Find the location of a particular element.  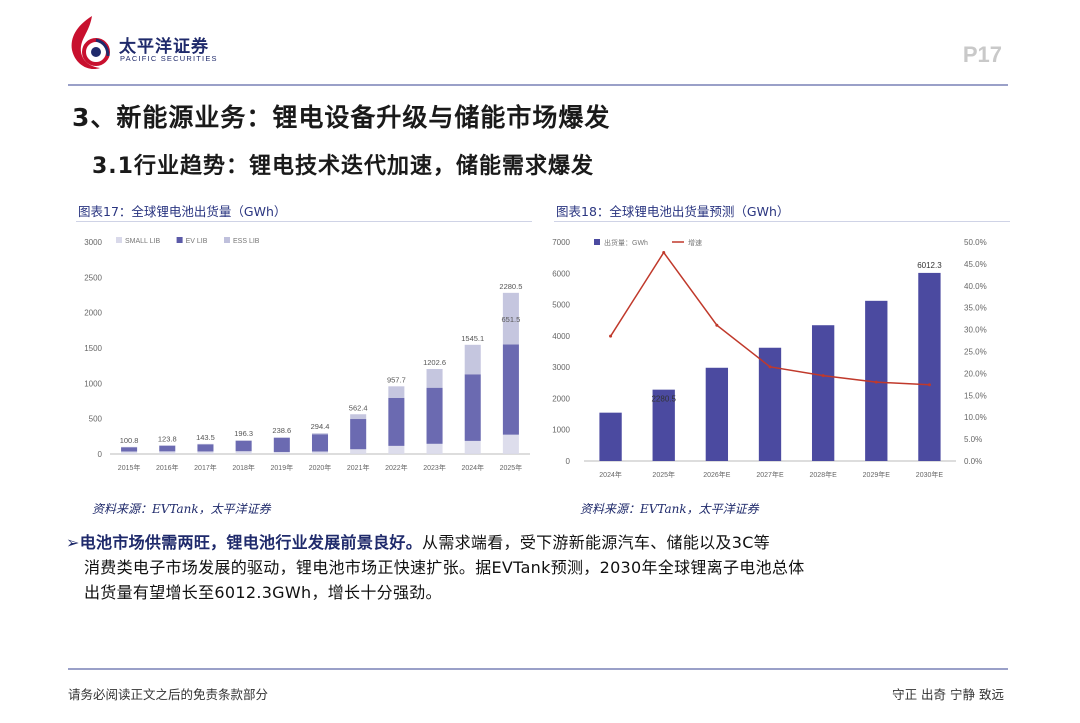

y-tick-label-left: 0 is located at coordinates (568, 461).